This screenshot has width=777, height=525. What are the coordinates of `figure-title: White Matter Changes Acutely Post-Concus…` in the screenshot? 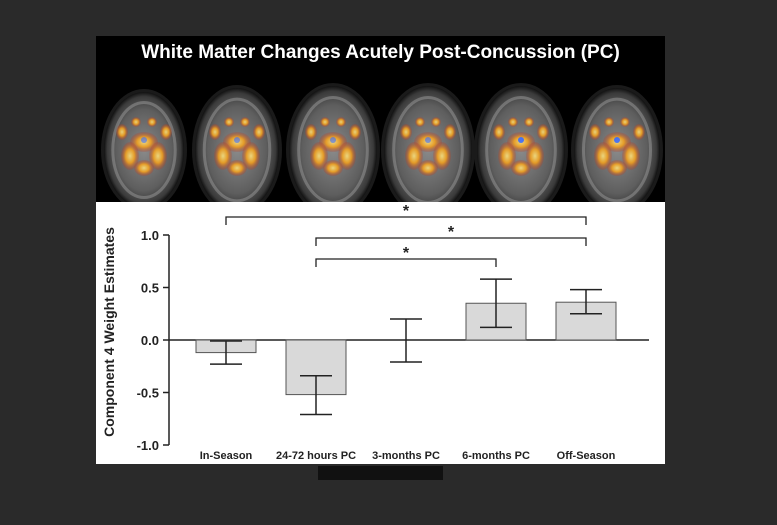 It's located at (380, 52).